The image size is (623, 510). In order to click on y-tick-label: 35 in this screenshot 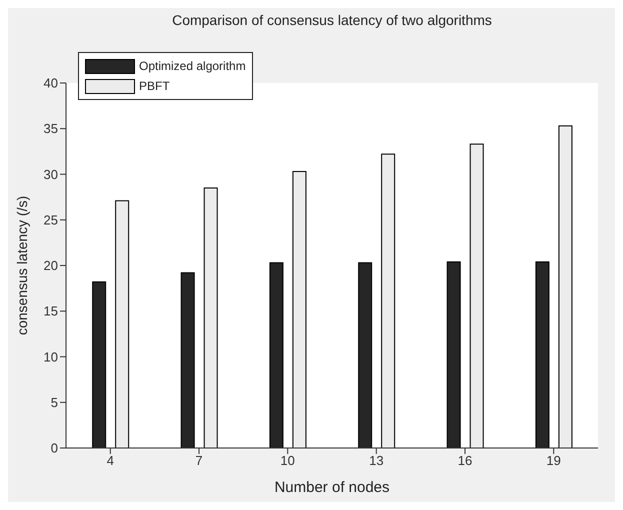, I will do `click(51, 128)`.